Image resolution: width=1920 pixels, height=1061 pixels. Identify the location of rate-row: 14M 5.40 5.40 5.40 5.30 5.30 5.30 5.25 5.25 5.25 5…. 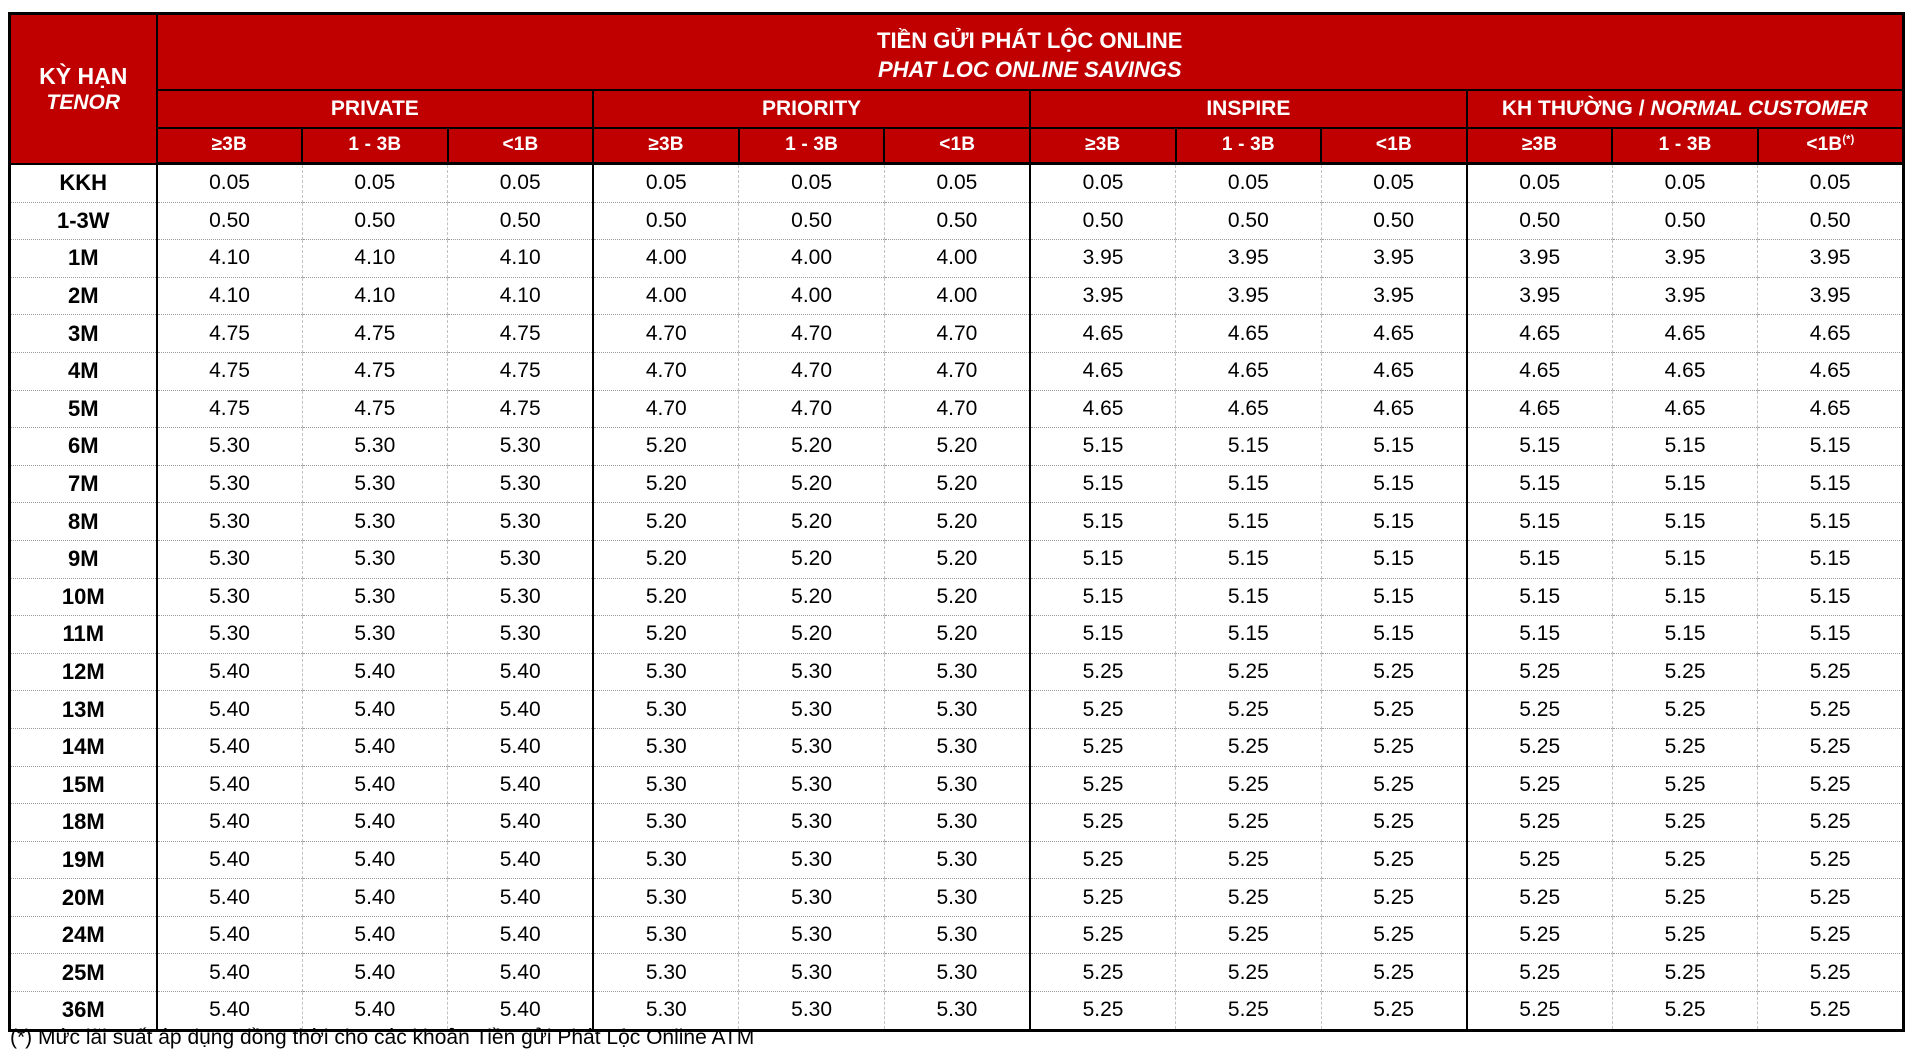
(957, 747).